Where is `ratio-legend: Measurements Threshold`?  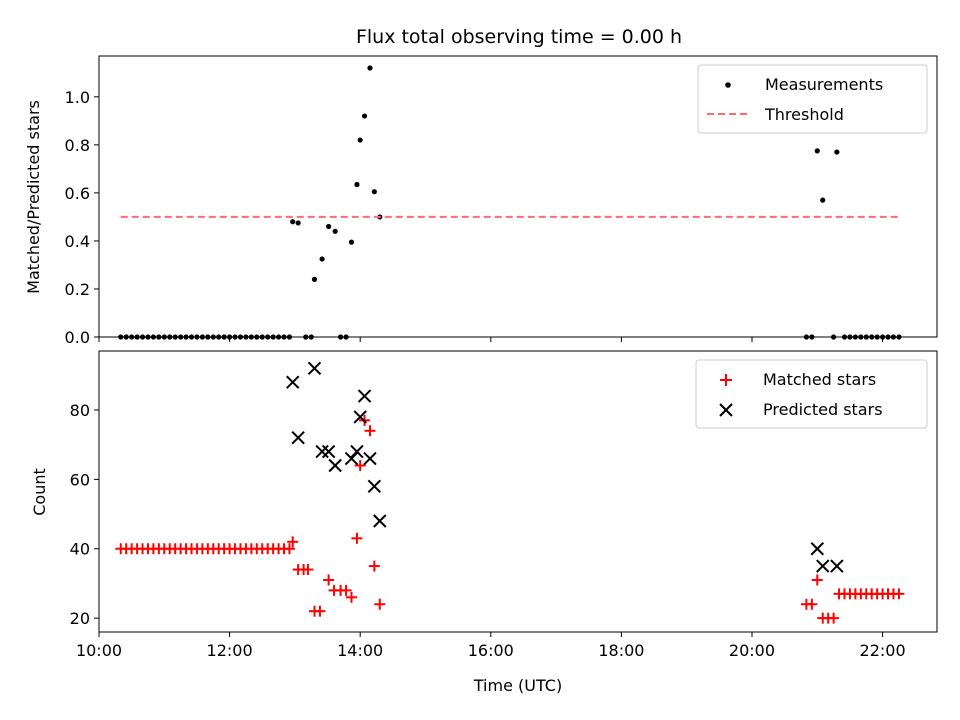 ratio-legend: Measurements Threshold is located at coordinates (812, 99).